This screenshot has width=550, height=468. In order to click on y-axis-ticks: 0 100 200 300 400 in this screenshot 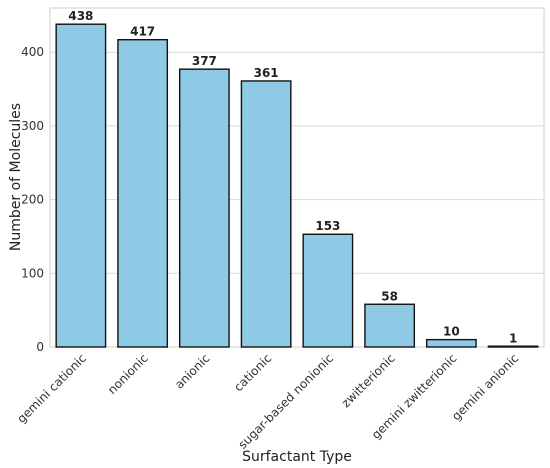, I will do `click(32, 199)`.